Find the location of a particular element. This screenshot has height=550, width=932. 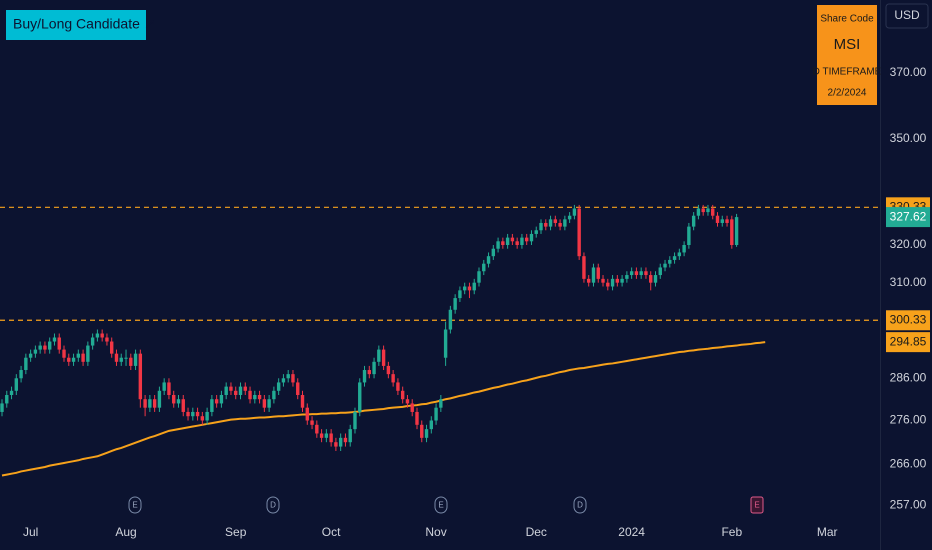

x-tick-label: Jul is located at coordinates (30, 532).